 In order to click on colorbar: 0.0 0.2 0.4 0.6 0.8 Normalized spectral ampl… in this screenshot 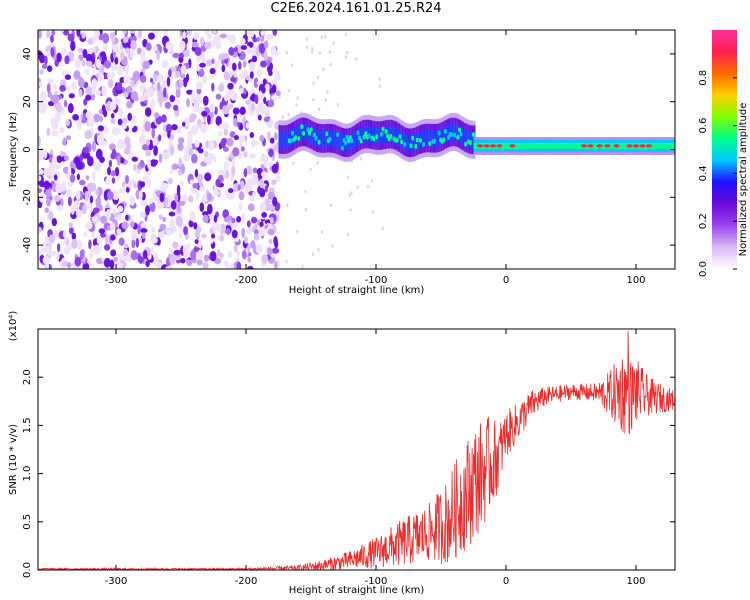, I will do `click(723, 153)`.